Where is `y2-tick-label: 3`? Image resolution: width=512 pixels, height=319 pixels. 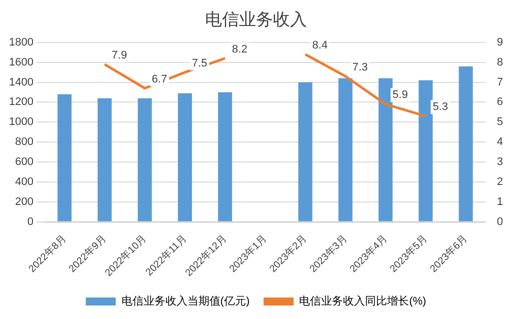 y2-tick-label: 3 is located at coordinates (500, 162).